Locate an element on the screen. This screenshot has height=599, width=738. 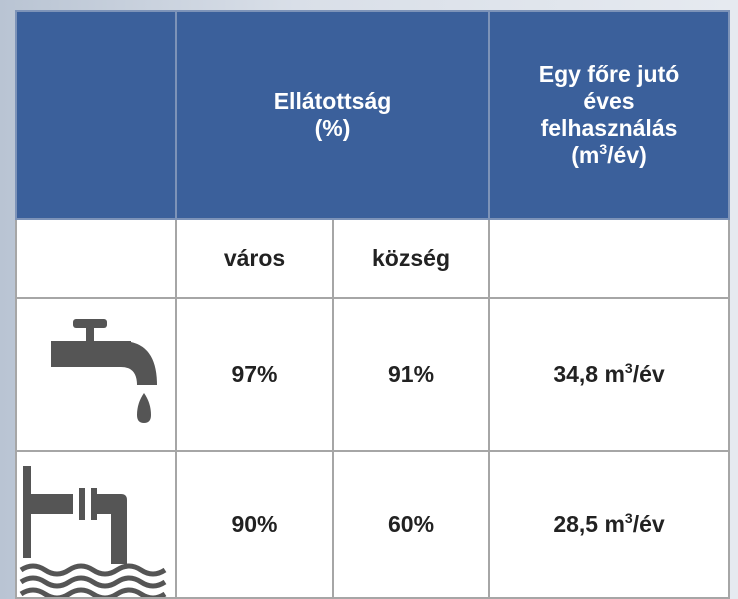
header-text: (m3/év) is located at coordinates (609, 155).